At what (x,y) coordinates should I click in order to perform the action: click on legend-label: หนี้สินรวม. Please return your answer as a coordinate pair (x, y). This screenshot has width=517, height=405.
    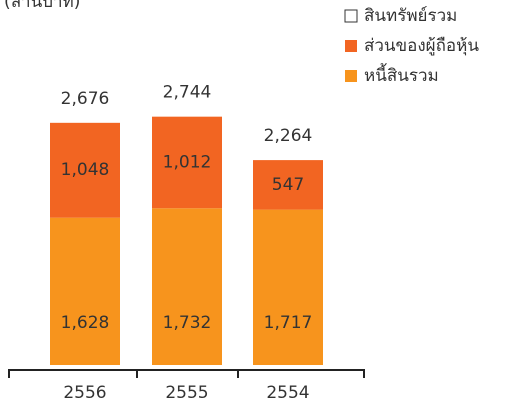
    Looking at the image, I should click on (401, 74).